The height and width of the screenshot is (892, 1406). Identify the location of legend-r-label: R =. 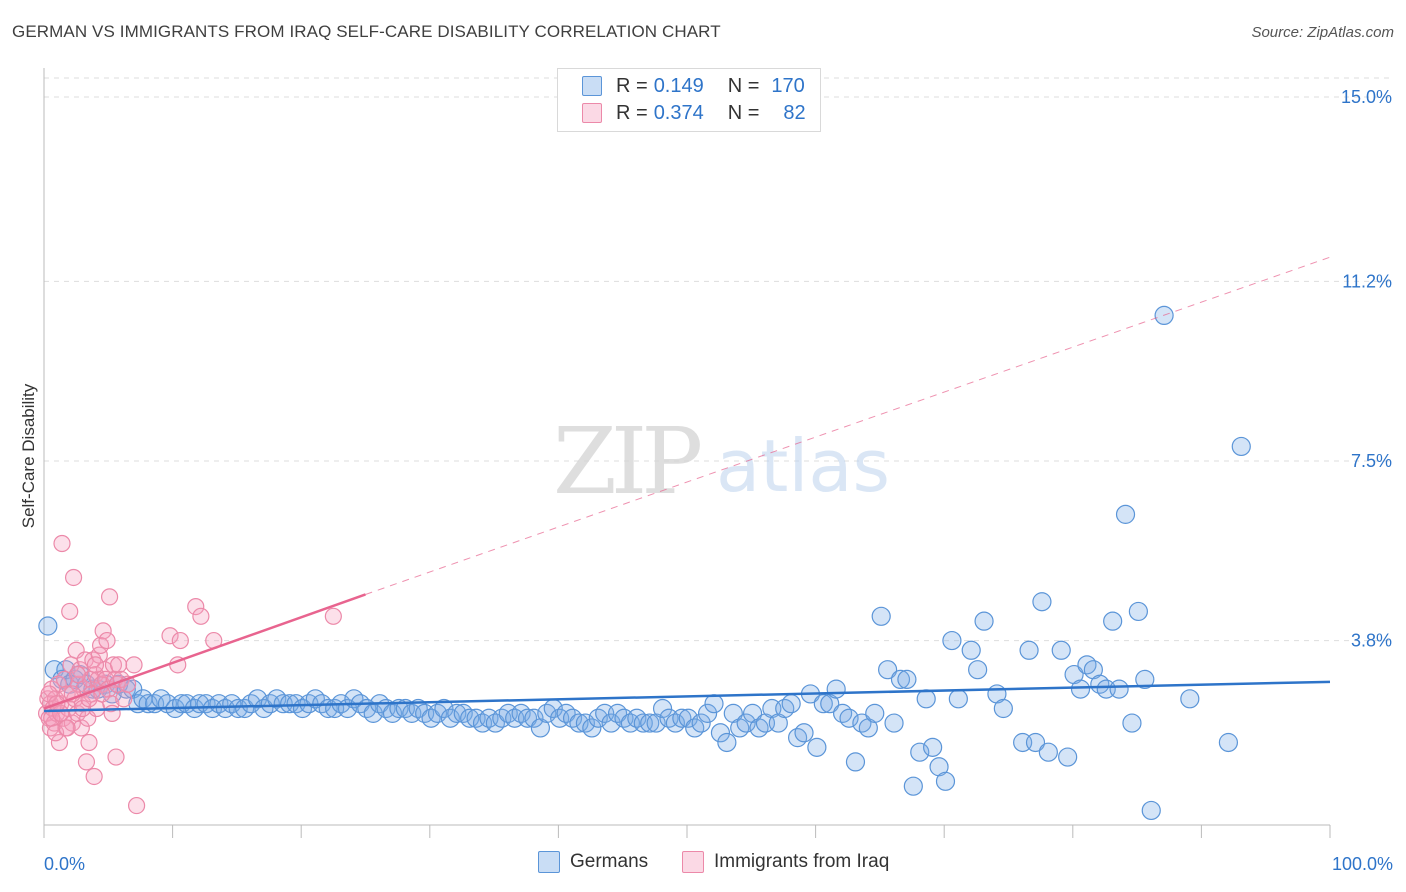
(632, 112).